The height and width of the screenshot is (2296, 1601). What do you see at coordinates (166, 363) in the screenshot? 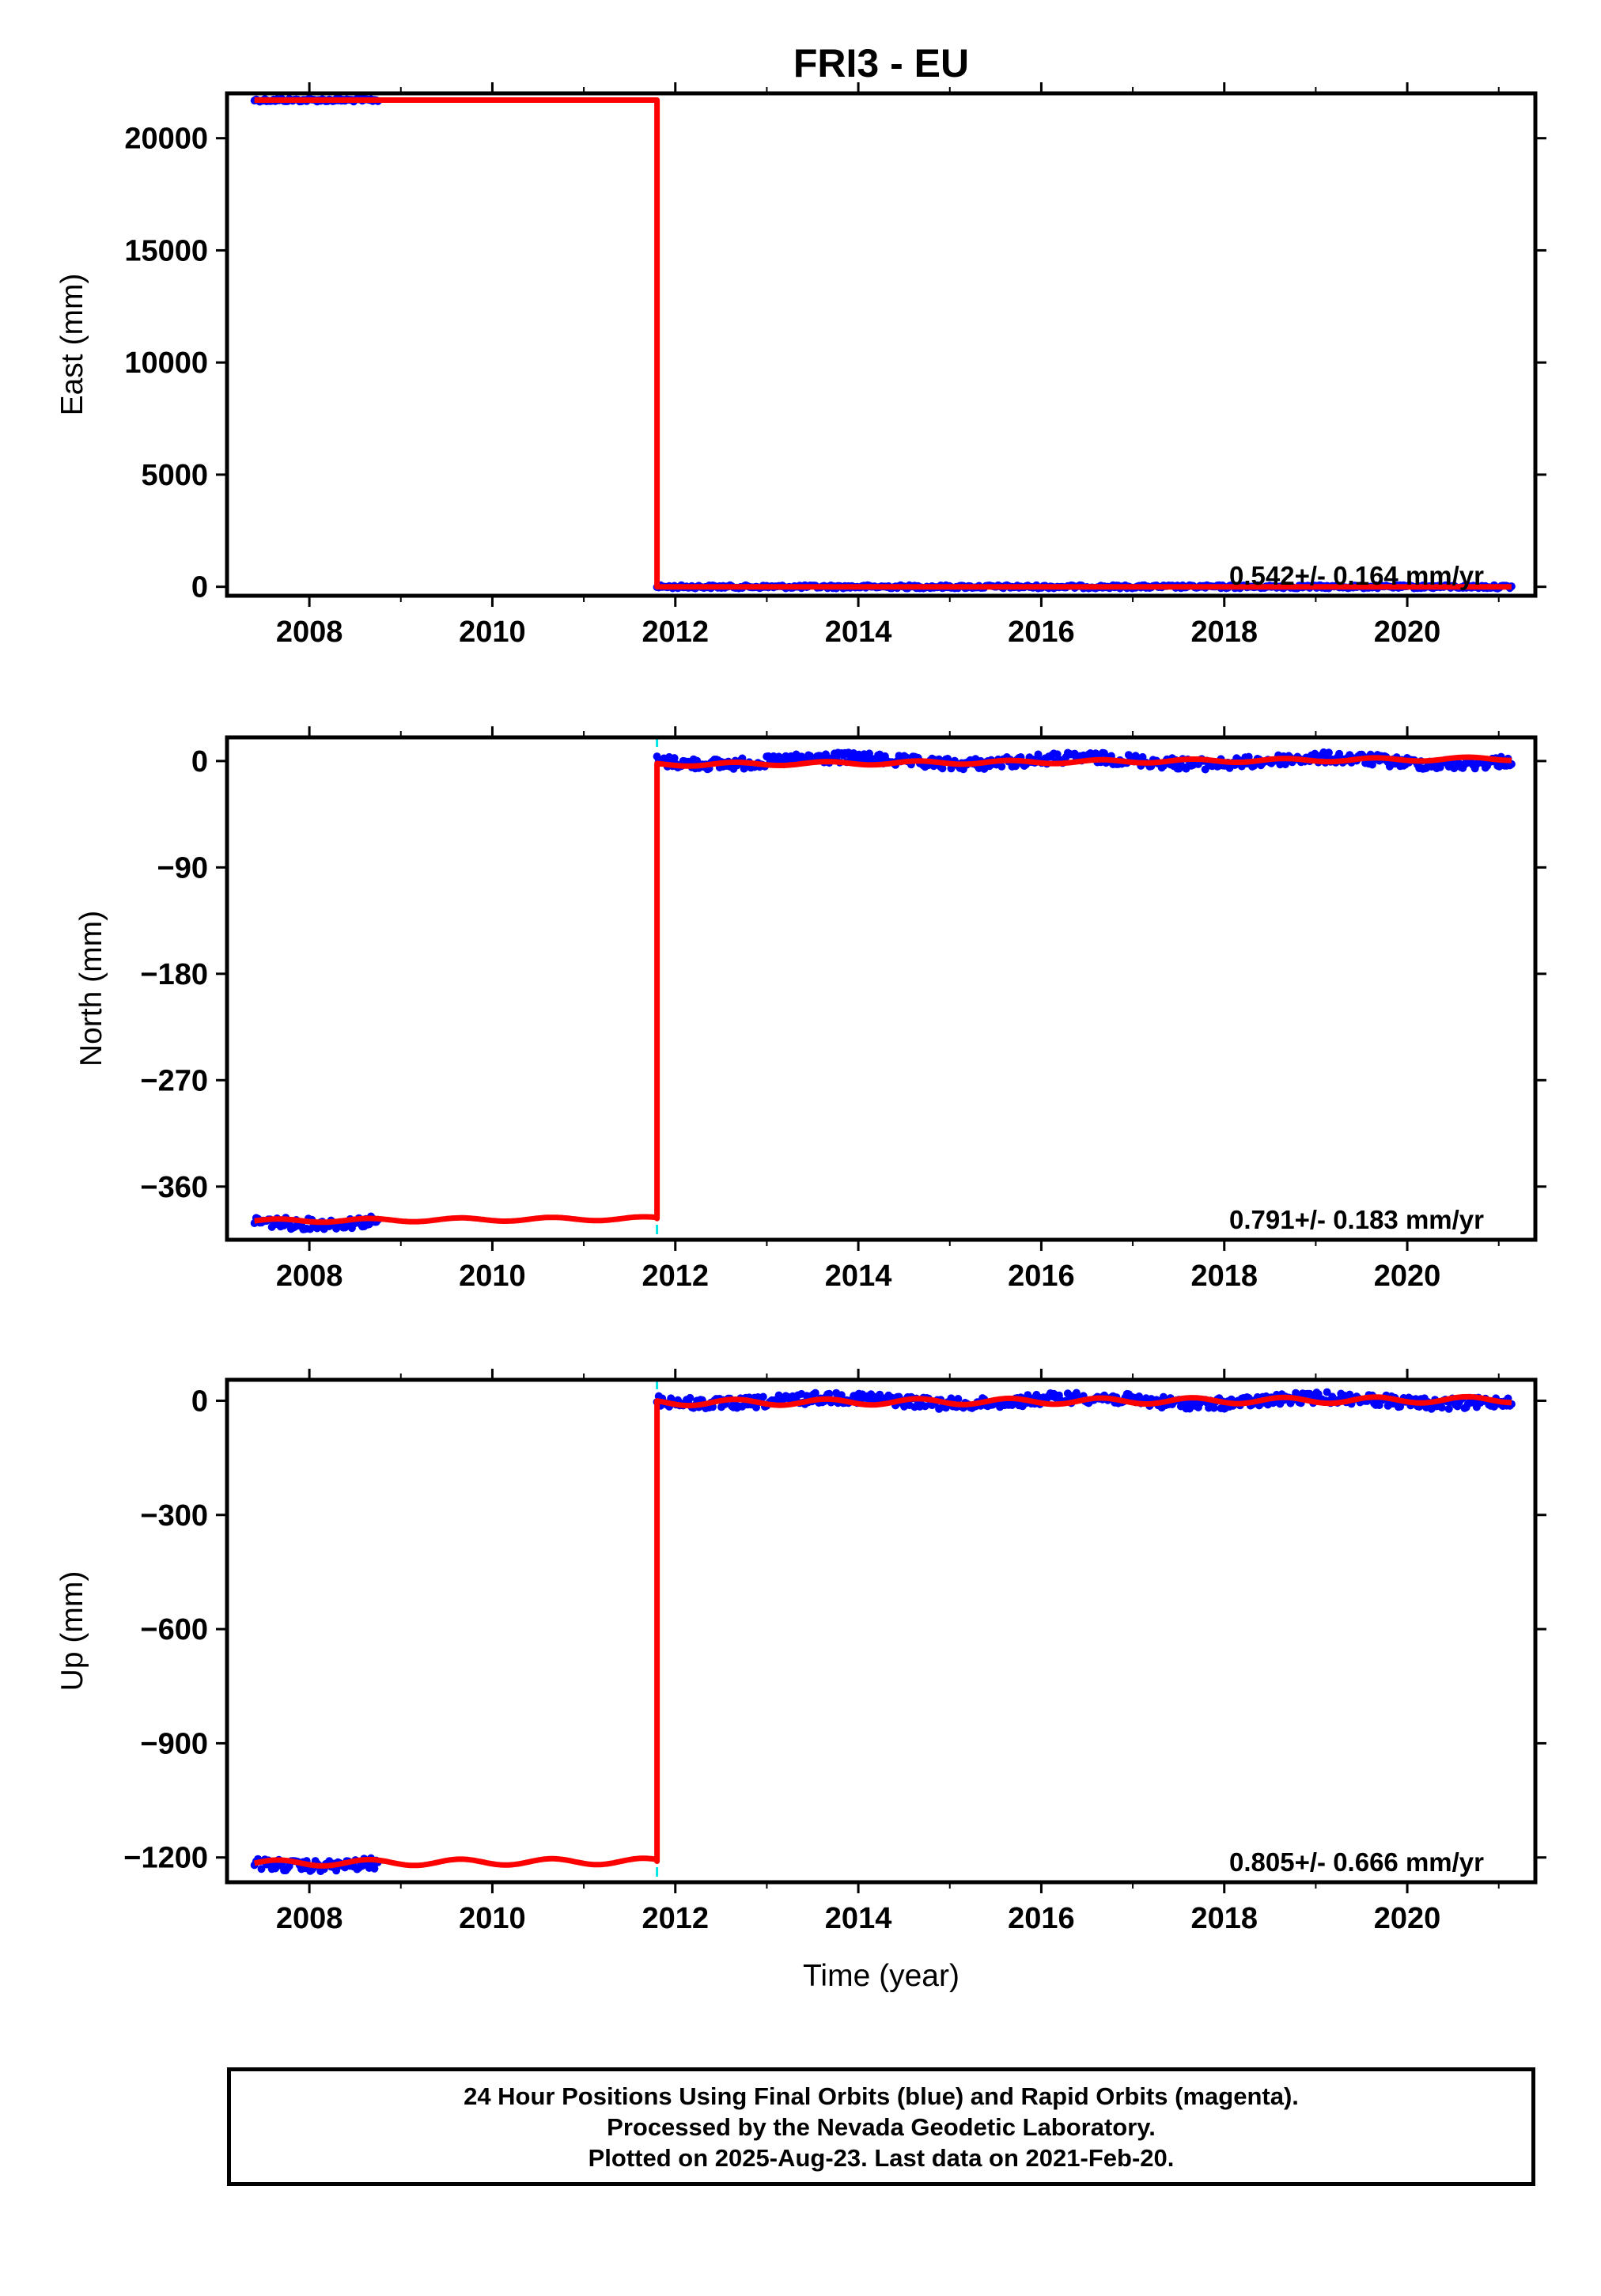
I see `y-tick-label: 10000` at bounding box center [166, 363].